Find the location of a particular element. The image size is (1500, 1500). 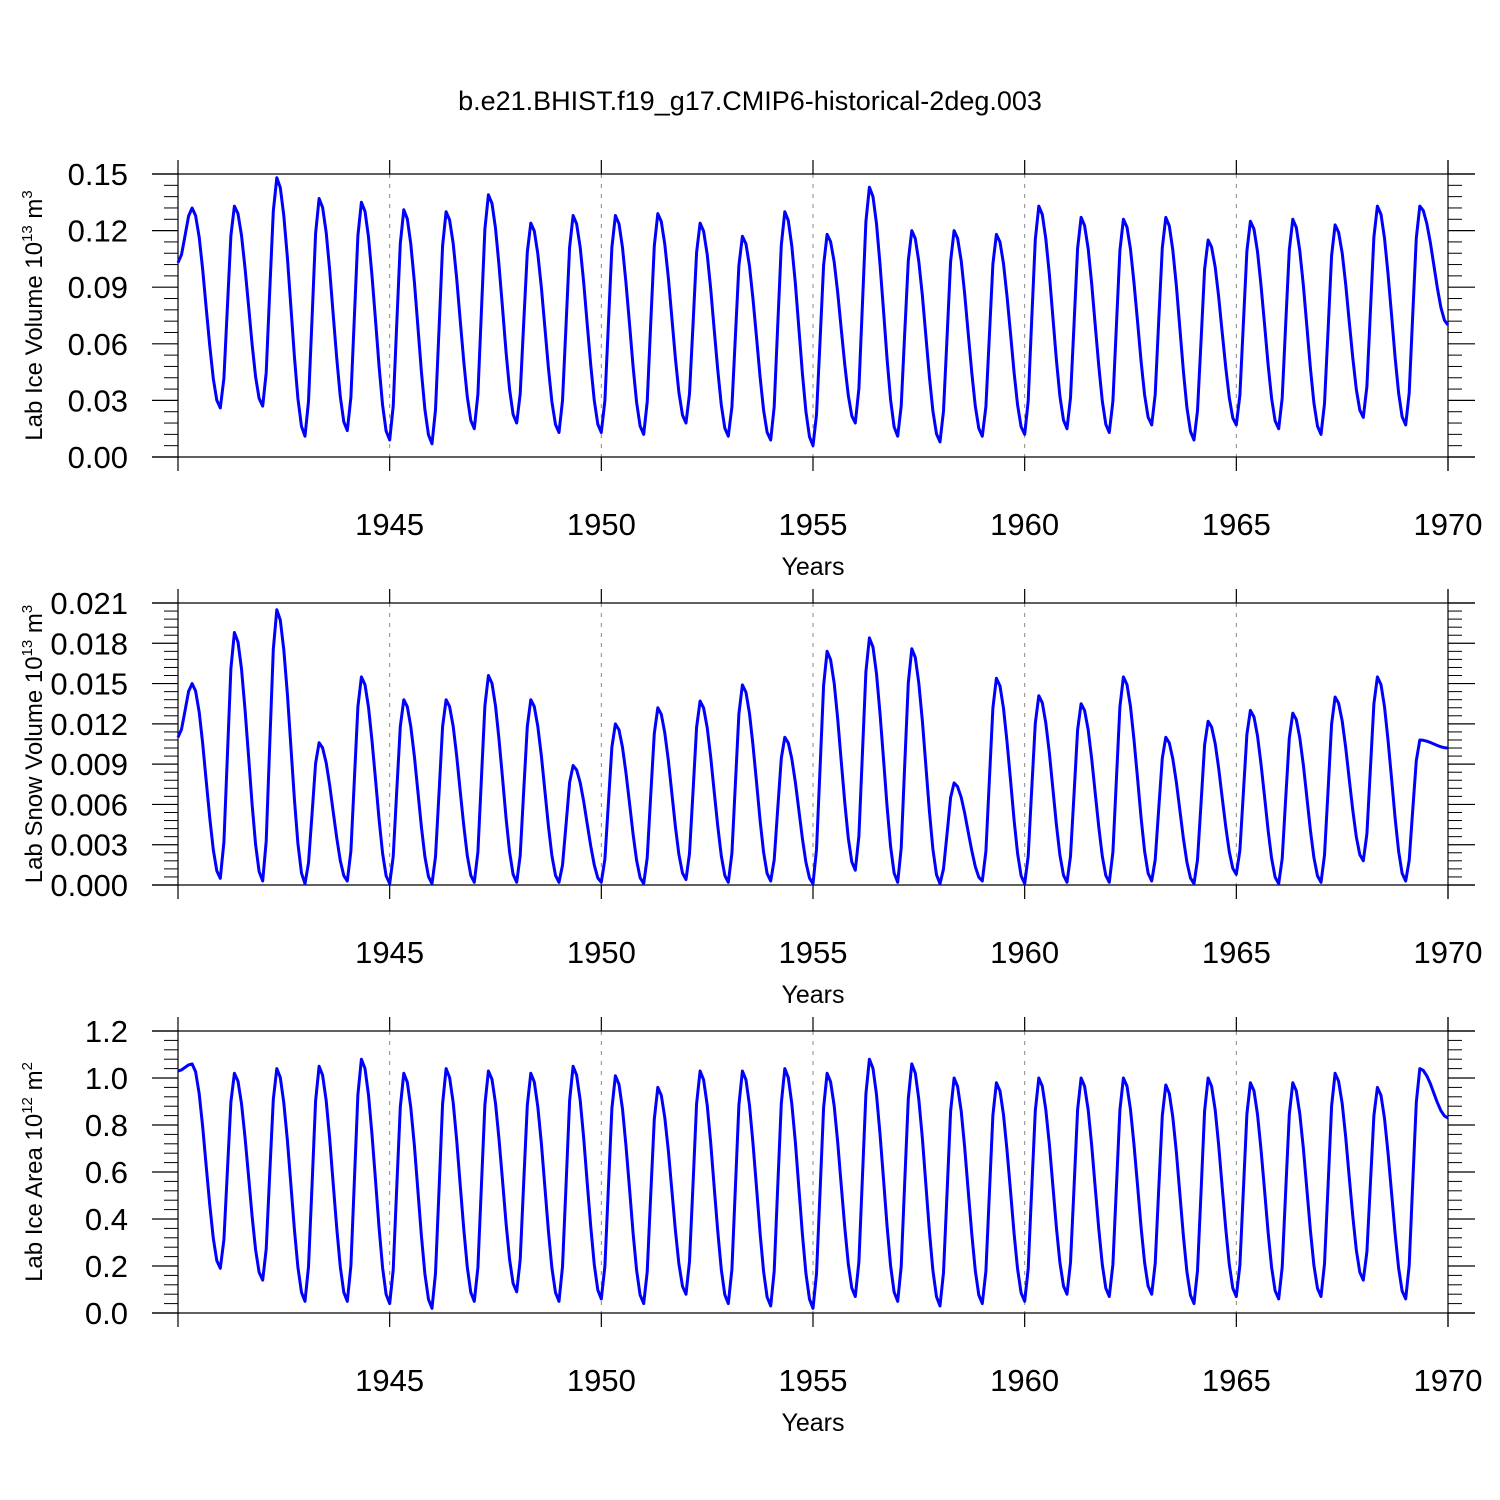

ice-area-ytick-label: 0.8 is located at coordinates (106, 1125).